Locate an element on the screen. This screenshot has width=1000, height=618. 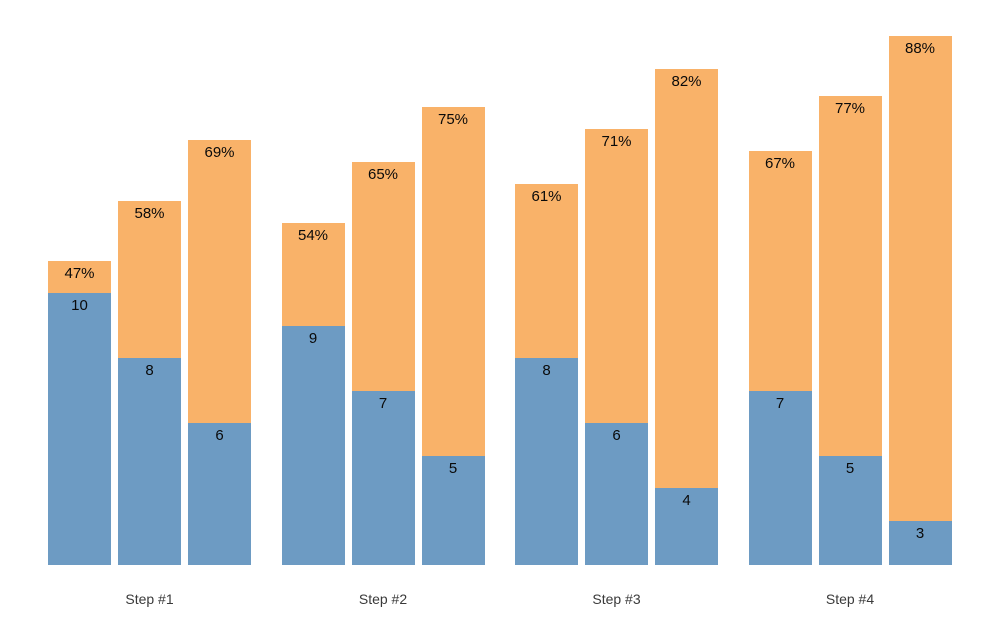
stacked-bar: 54% 9 is located at coordinates (313, 393).